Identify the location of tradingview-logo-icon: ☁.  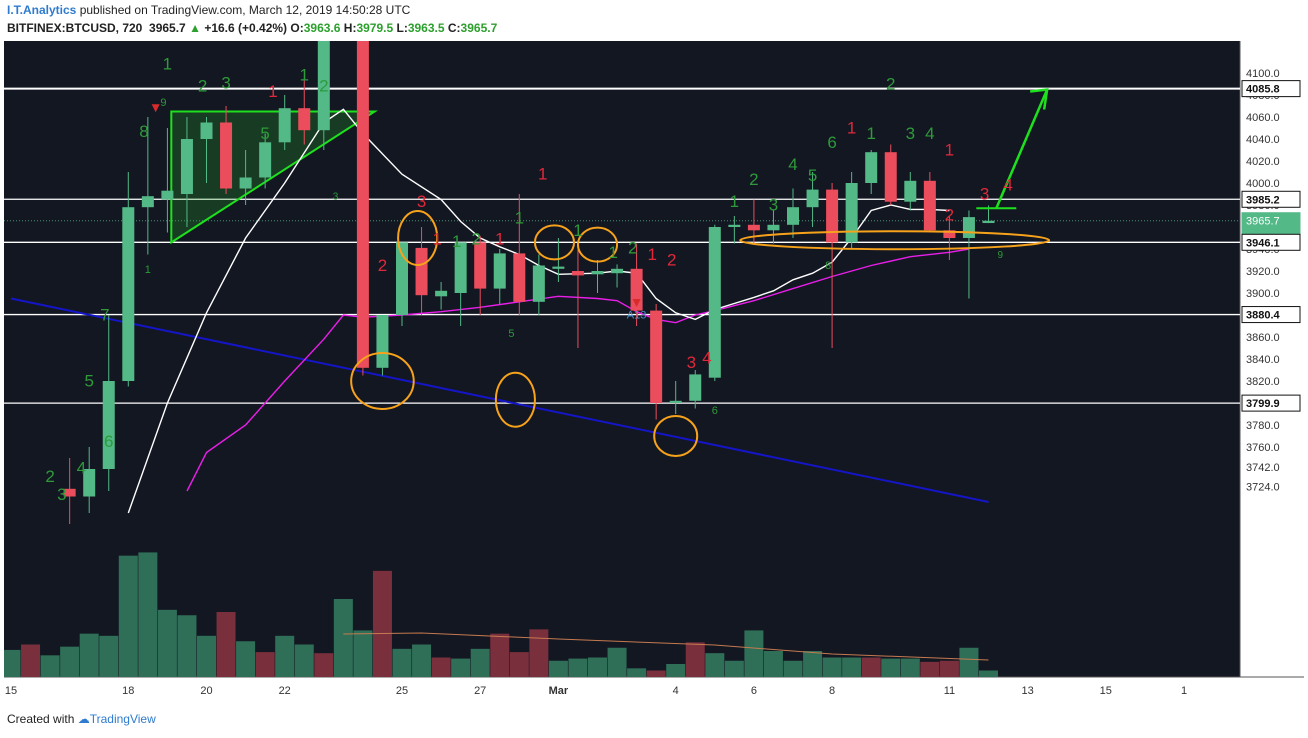
(83, 719).